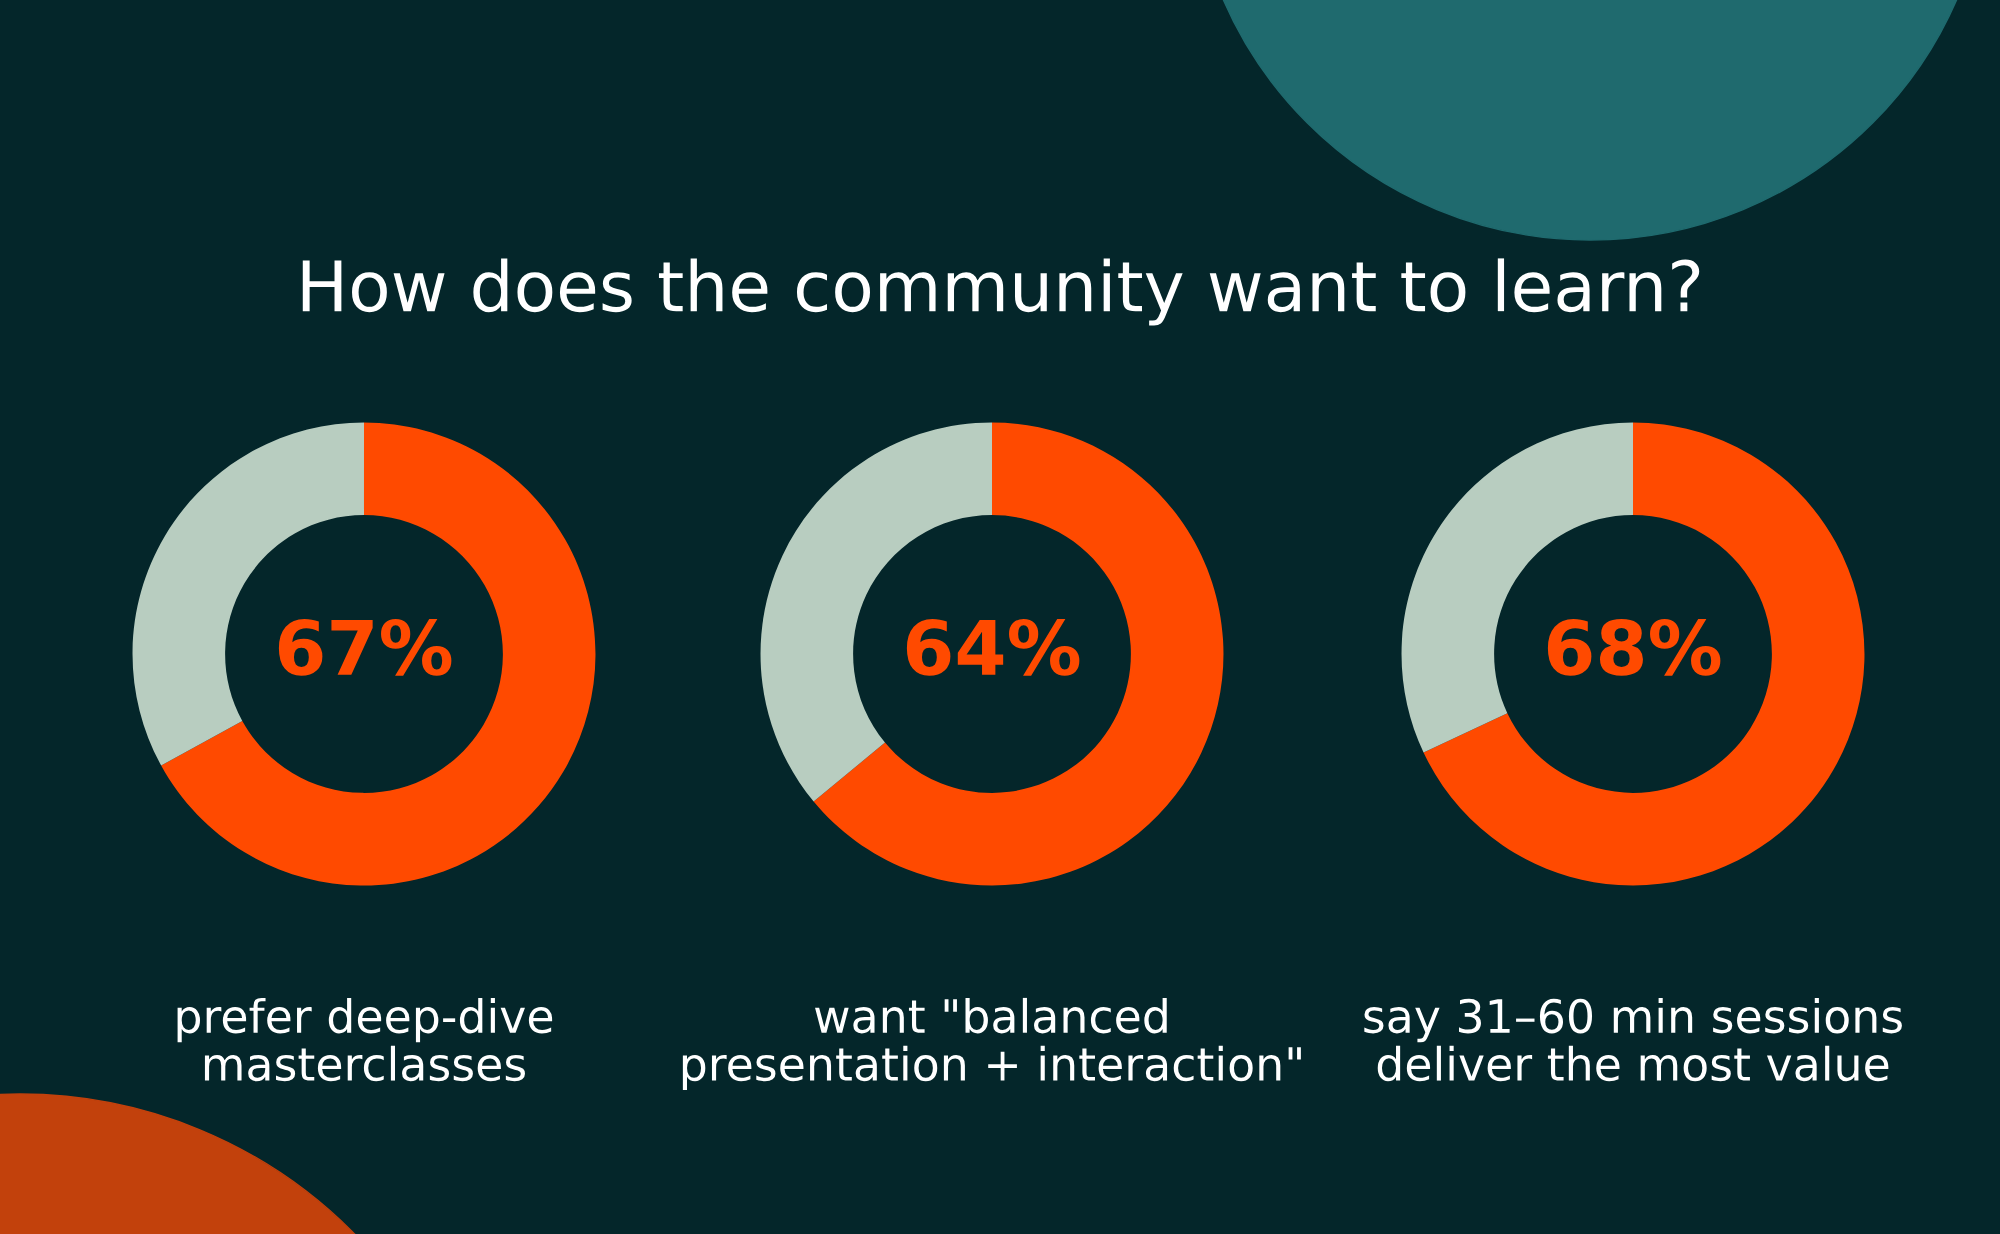 The height and width of the screenshot is (1234, 2000). I want to click on text: How does the community want to learn?, so click(1001, 292).